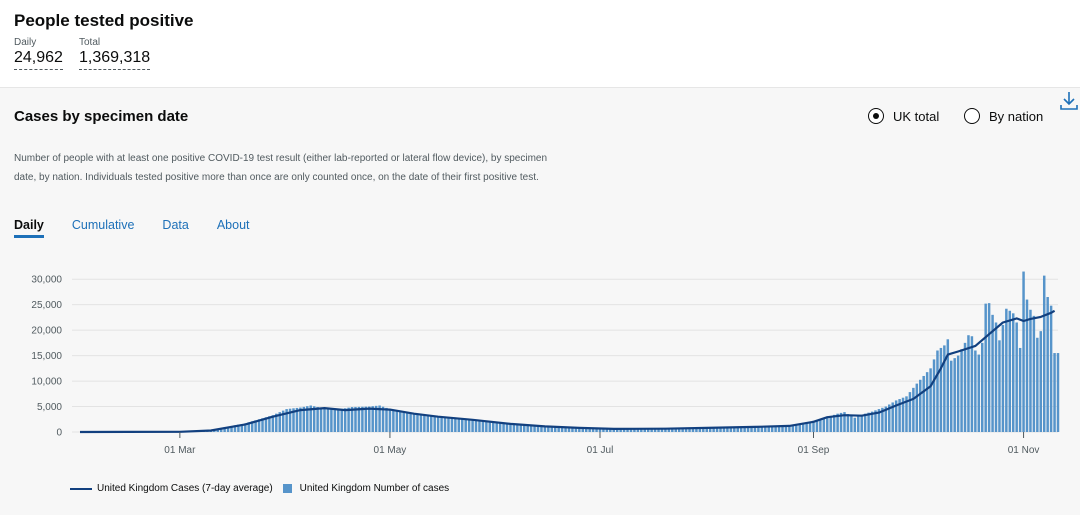 The image size is (1080, 515). Describe the element at coordinates (81, 489) in the screenshot. I see `legend-line-swatch` at that location.